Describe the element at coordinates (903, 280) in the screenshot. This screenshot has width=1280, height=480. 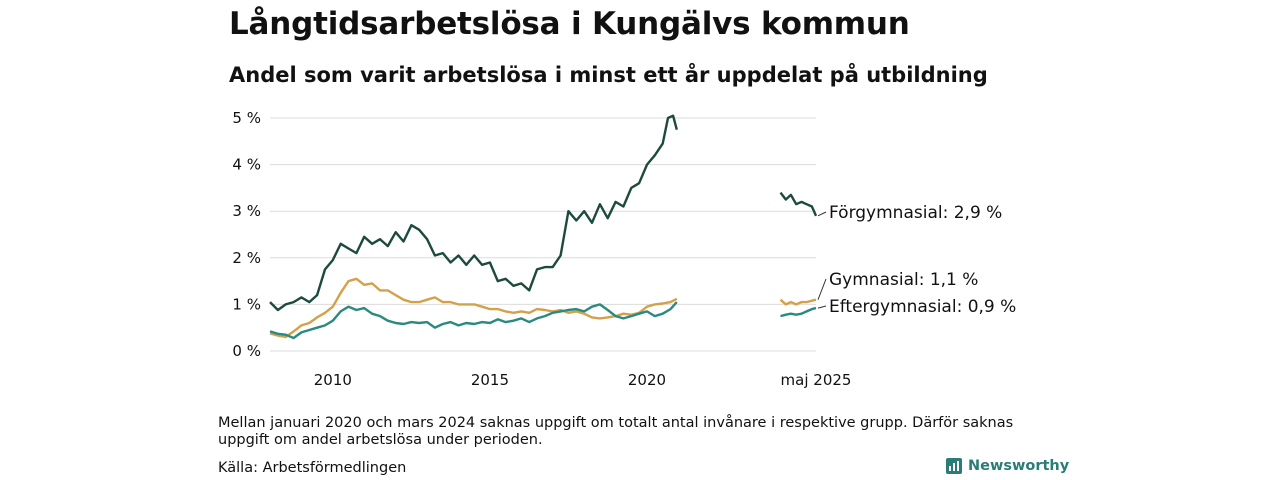
I see `series-label: Gymnasial: 1,1 %` at that location.